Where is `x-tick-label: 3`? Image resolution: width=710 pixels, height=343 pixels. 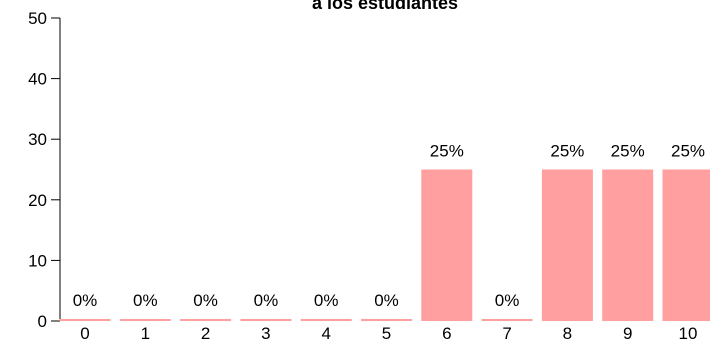 x-tick-label: 3 is located at coordinates (265, 333).